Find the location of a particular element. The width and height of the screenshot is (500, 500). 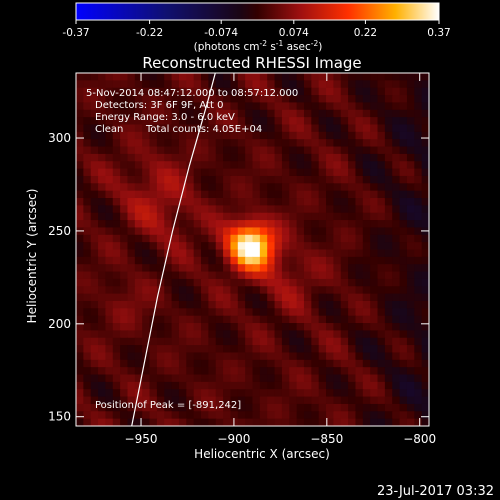

solar-limb-curve is located at coordinates (173, 249).